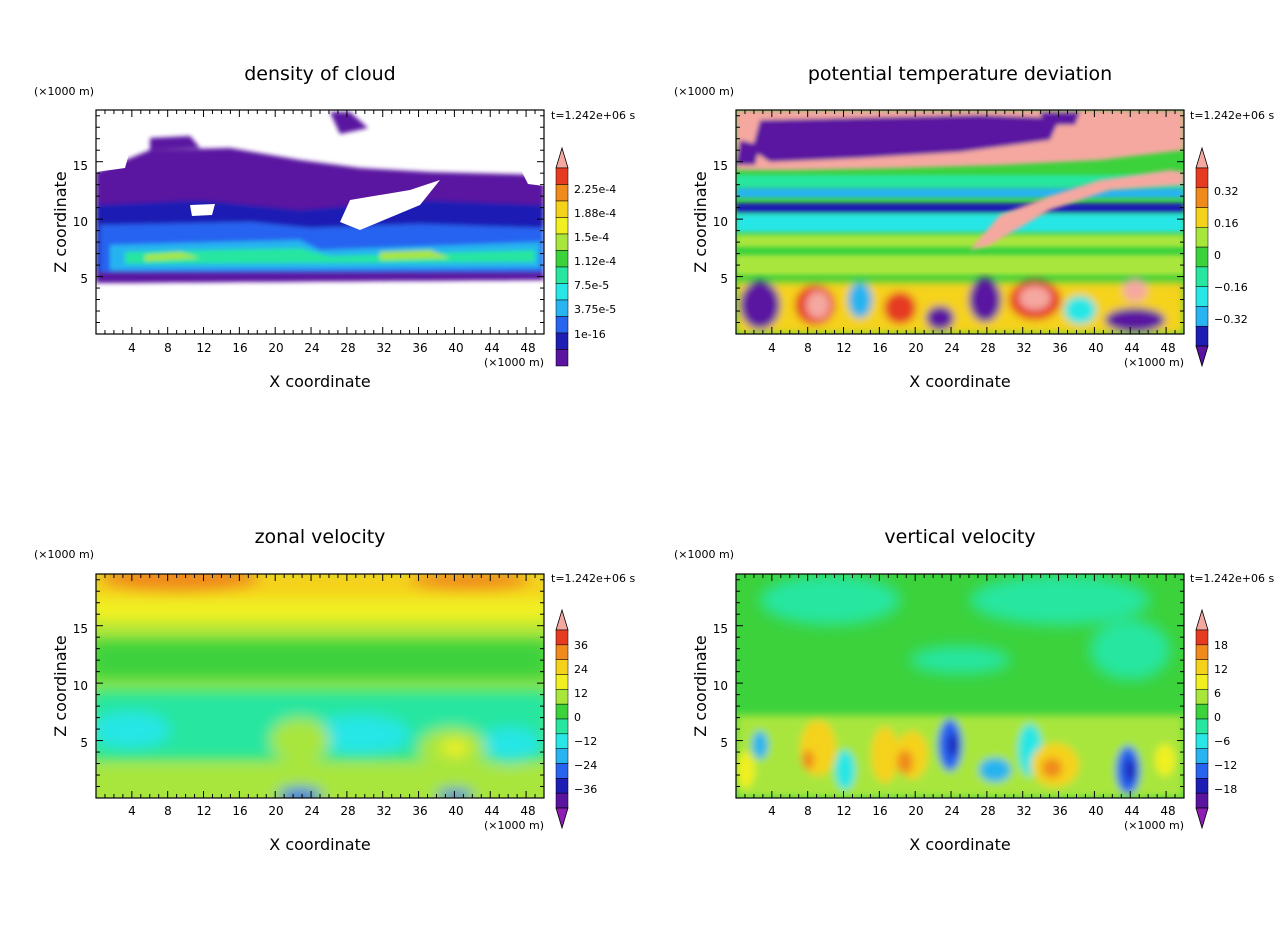 Image resolution: width=1280 pixels, height=926 pixels. I want to click on colorbar-label: 1.12e-4, so click(595, 261).